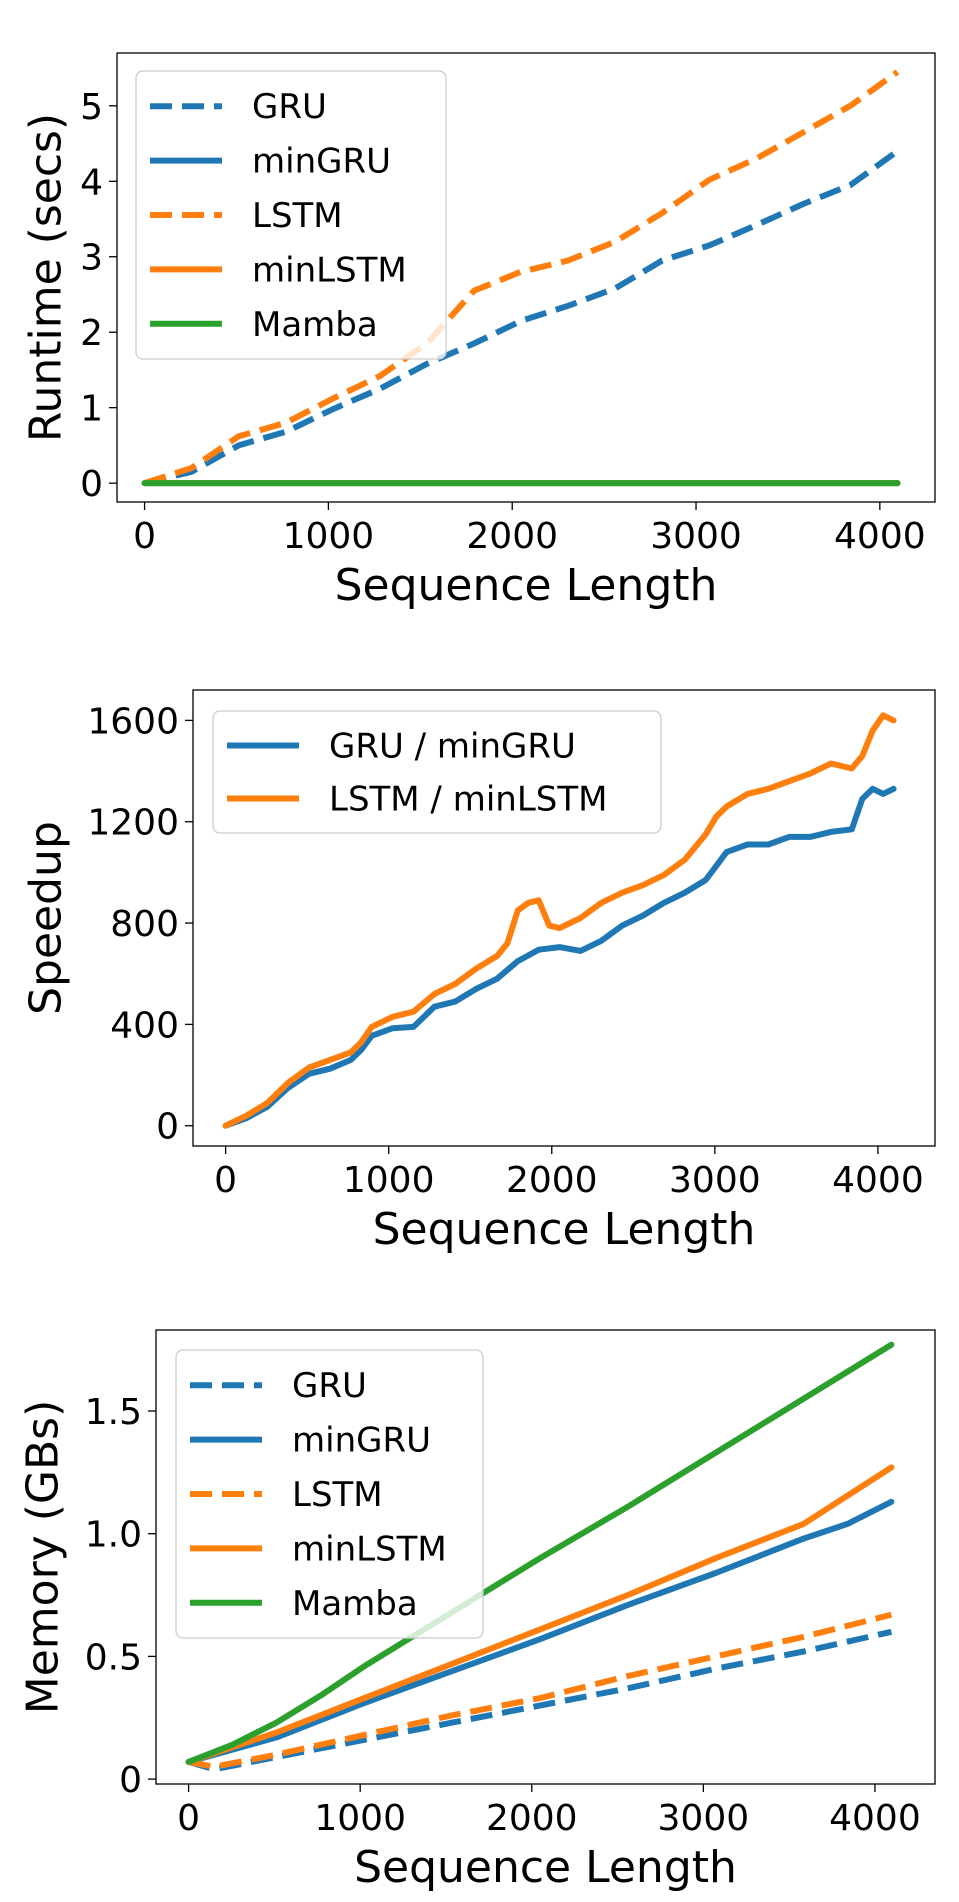 The height and width of the screenshot is (1902, 959). What do you see at coordinates (468, 800) in the screenshot?
I see `legend-label: LSTM / minLSTM` at bounding box center [468, 800].